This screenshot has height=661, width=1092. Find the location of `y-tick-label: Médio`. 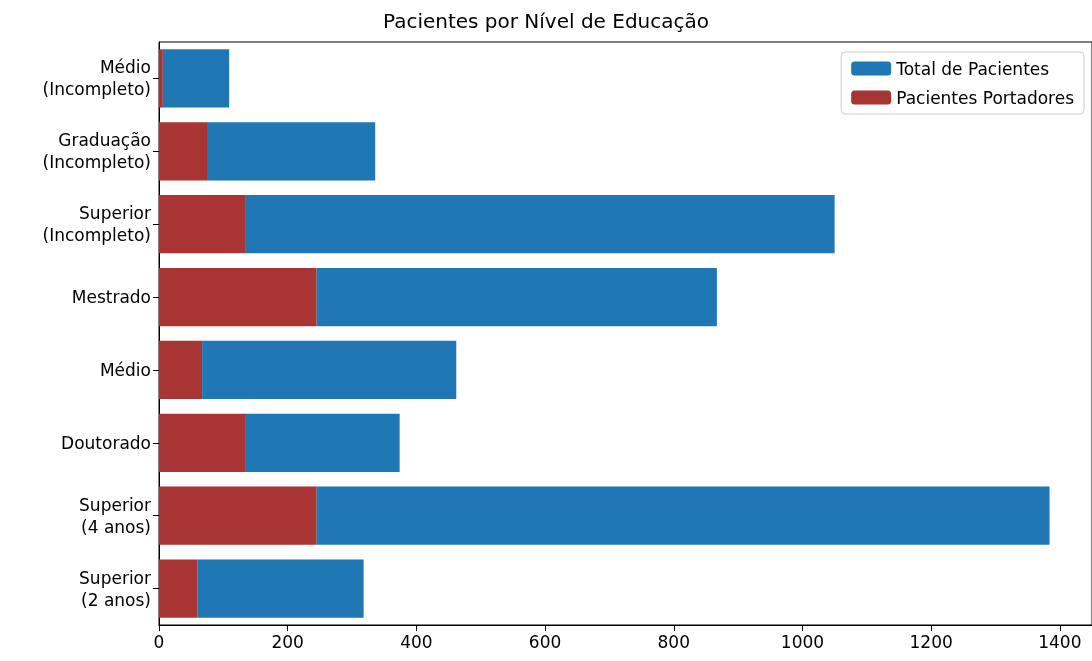

y-tick-label: Médio is located at coordinates (125, 369).